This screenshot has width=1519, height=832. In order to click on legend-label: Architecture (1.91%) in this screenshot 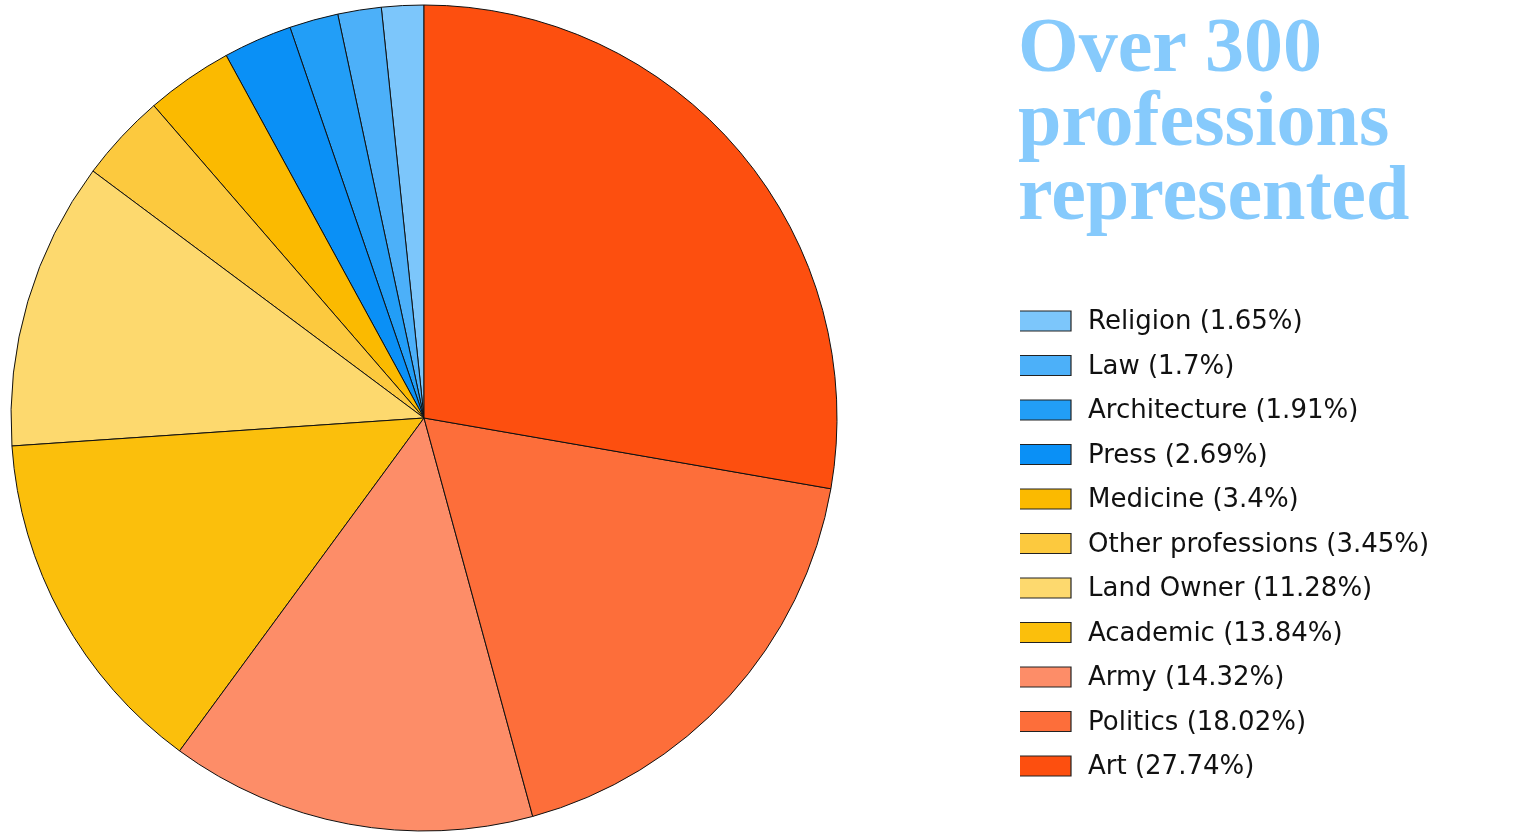, I will do `click(1223, 409)`.